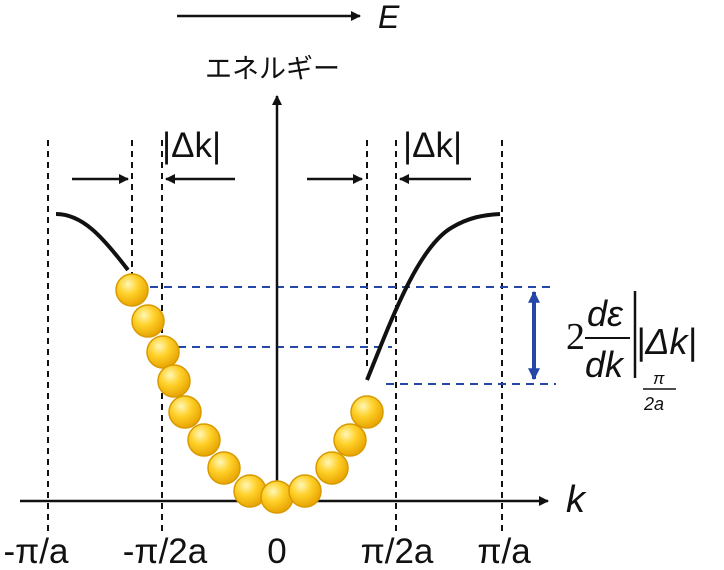 This screenshot has width=724, height=570. Describe the element at coordinates (37, 551) in the screenshot. I see `tick-neg-pi-a: -π/a` at that location.